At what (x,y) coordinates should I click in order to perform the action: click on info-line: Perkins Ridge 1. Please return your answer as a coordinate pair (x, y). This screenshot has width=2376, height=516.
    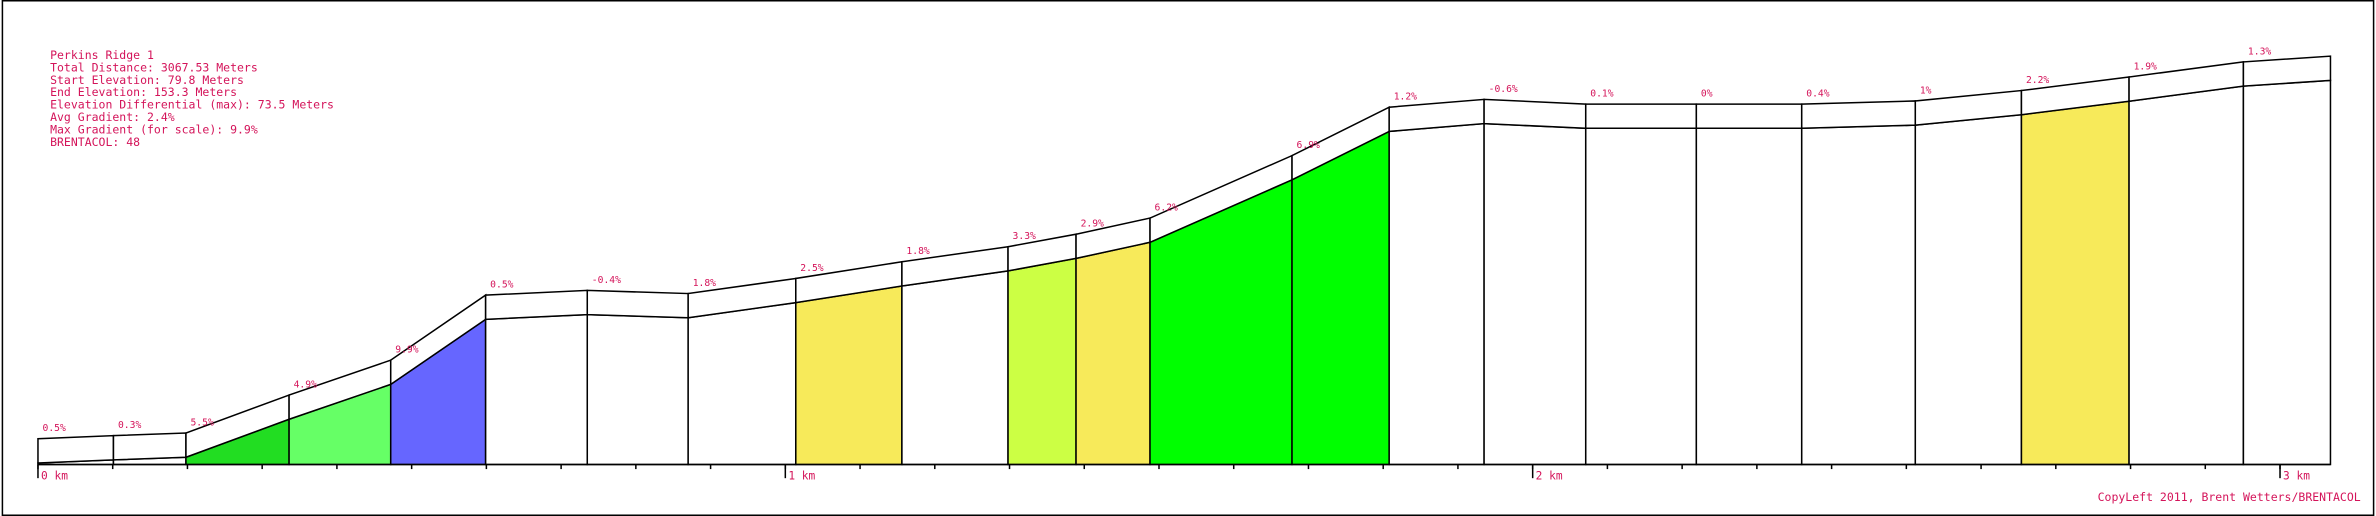
    Looking at the image, I should click on (102, 55).